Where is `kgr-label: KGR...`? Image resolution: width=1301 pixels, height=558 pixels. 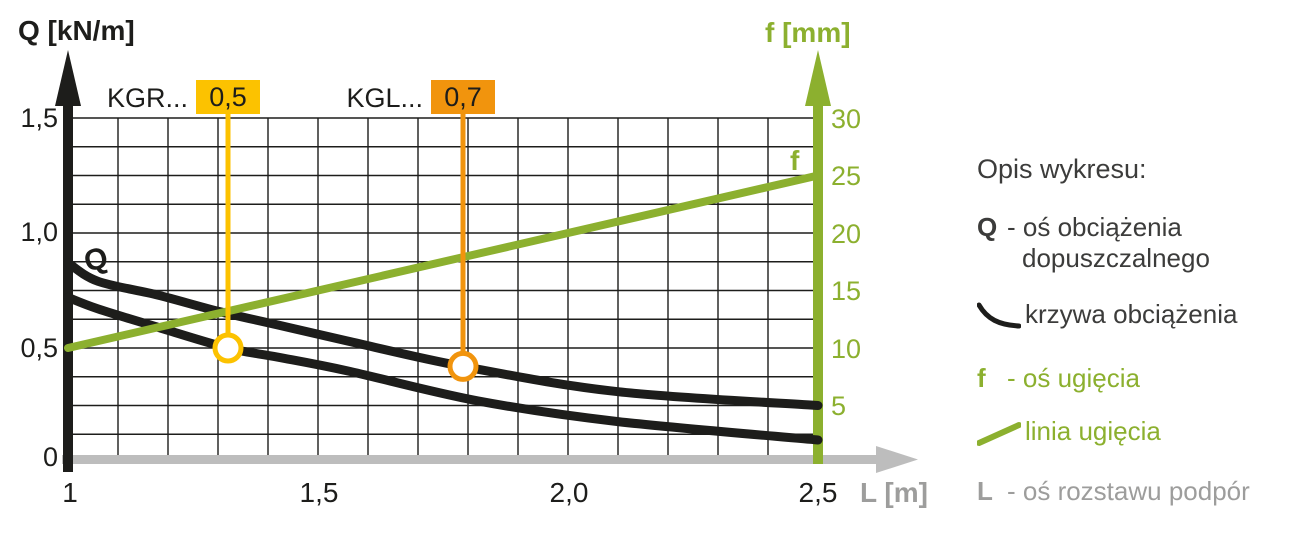 kgr-label: KGR... is located at coordinates (147, 98).